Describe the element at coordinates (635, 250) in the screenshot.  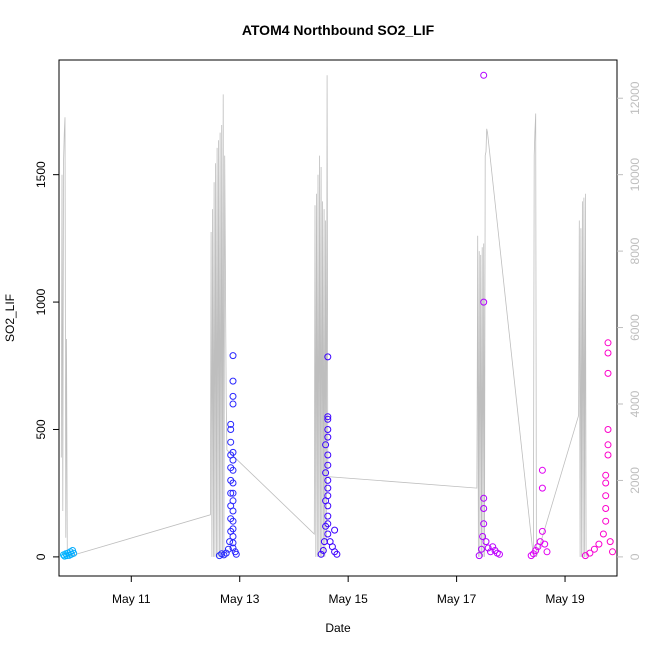
I see `right-y-tick-label: 8000` at that location.